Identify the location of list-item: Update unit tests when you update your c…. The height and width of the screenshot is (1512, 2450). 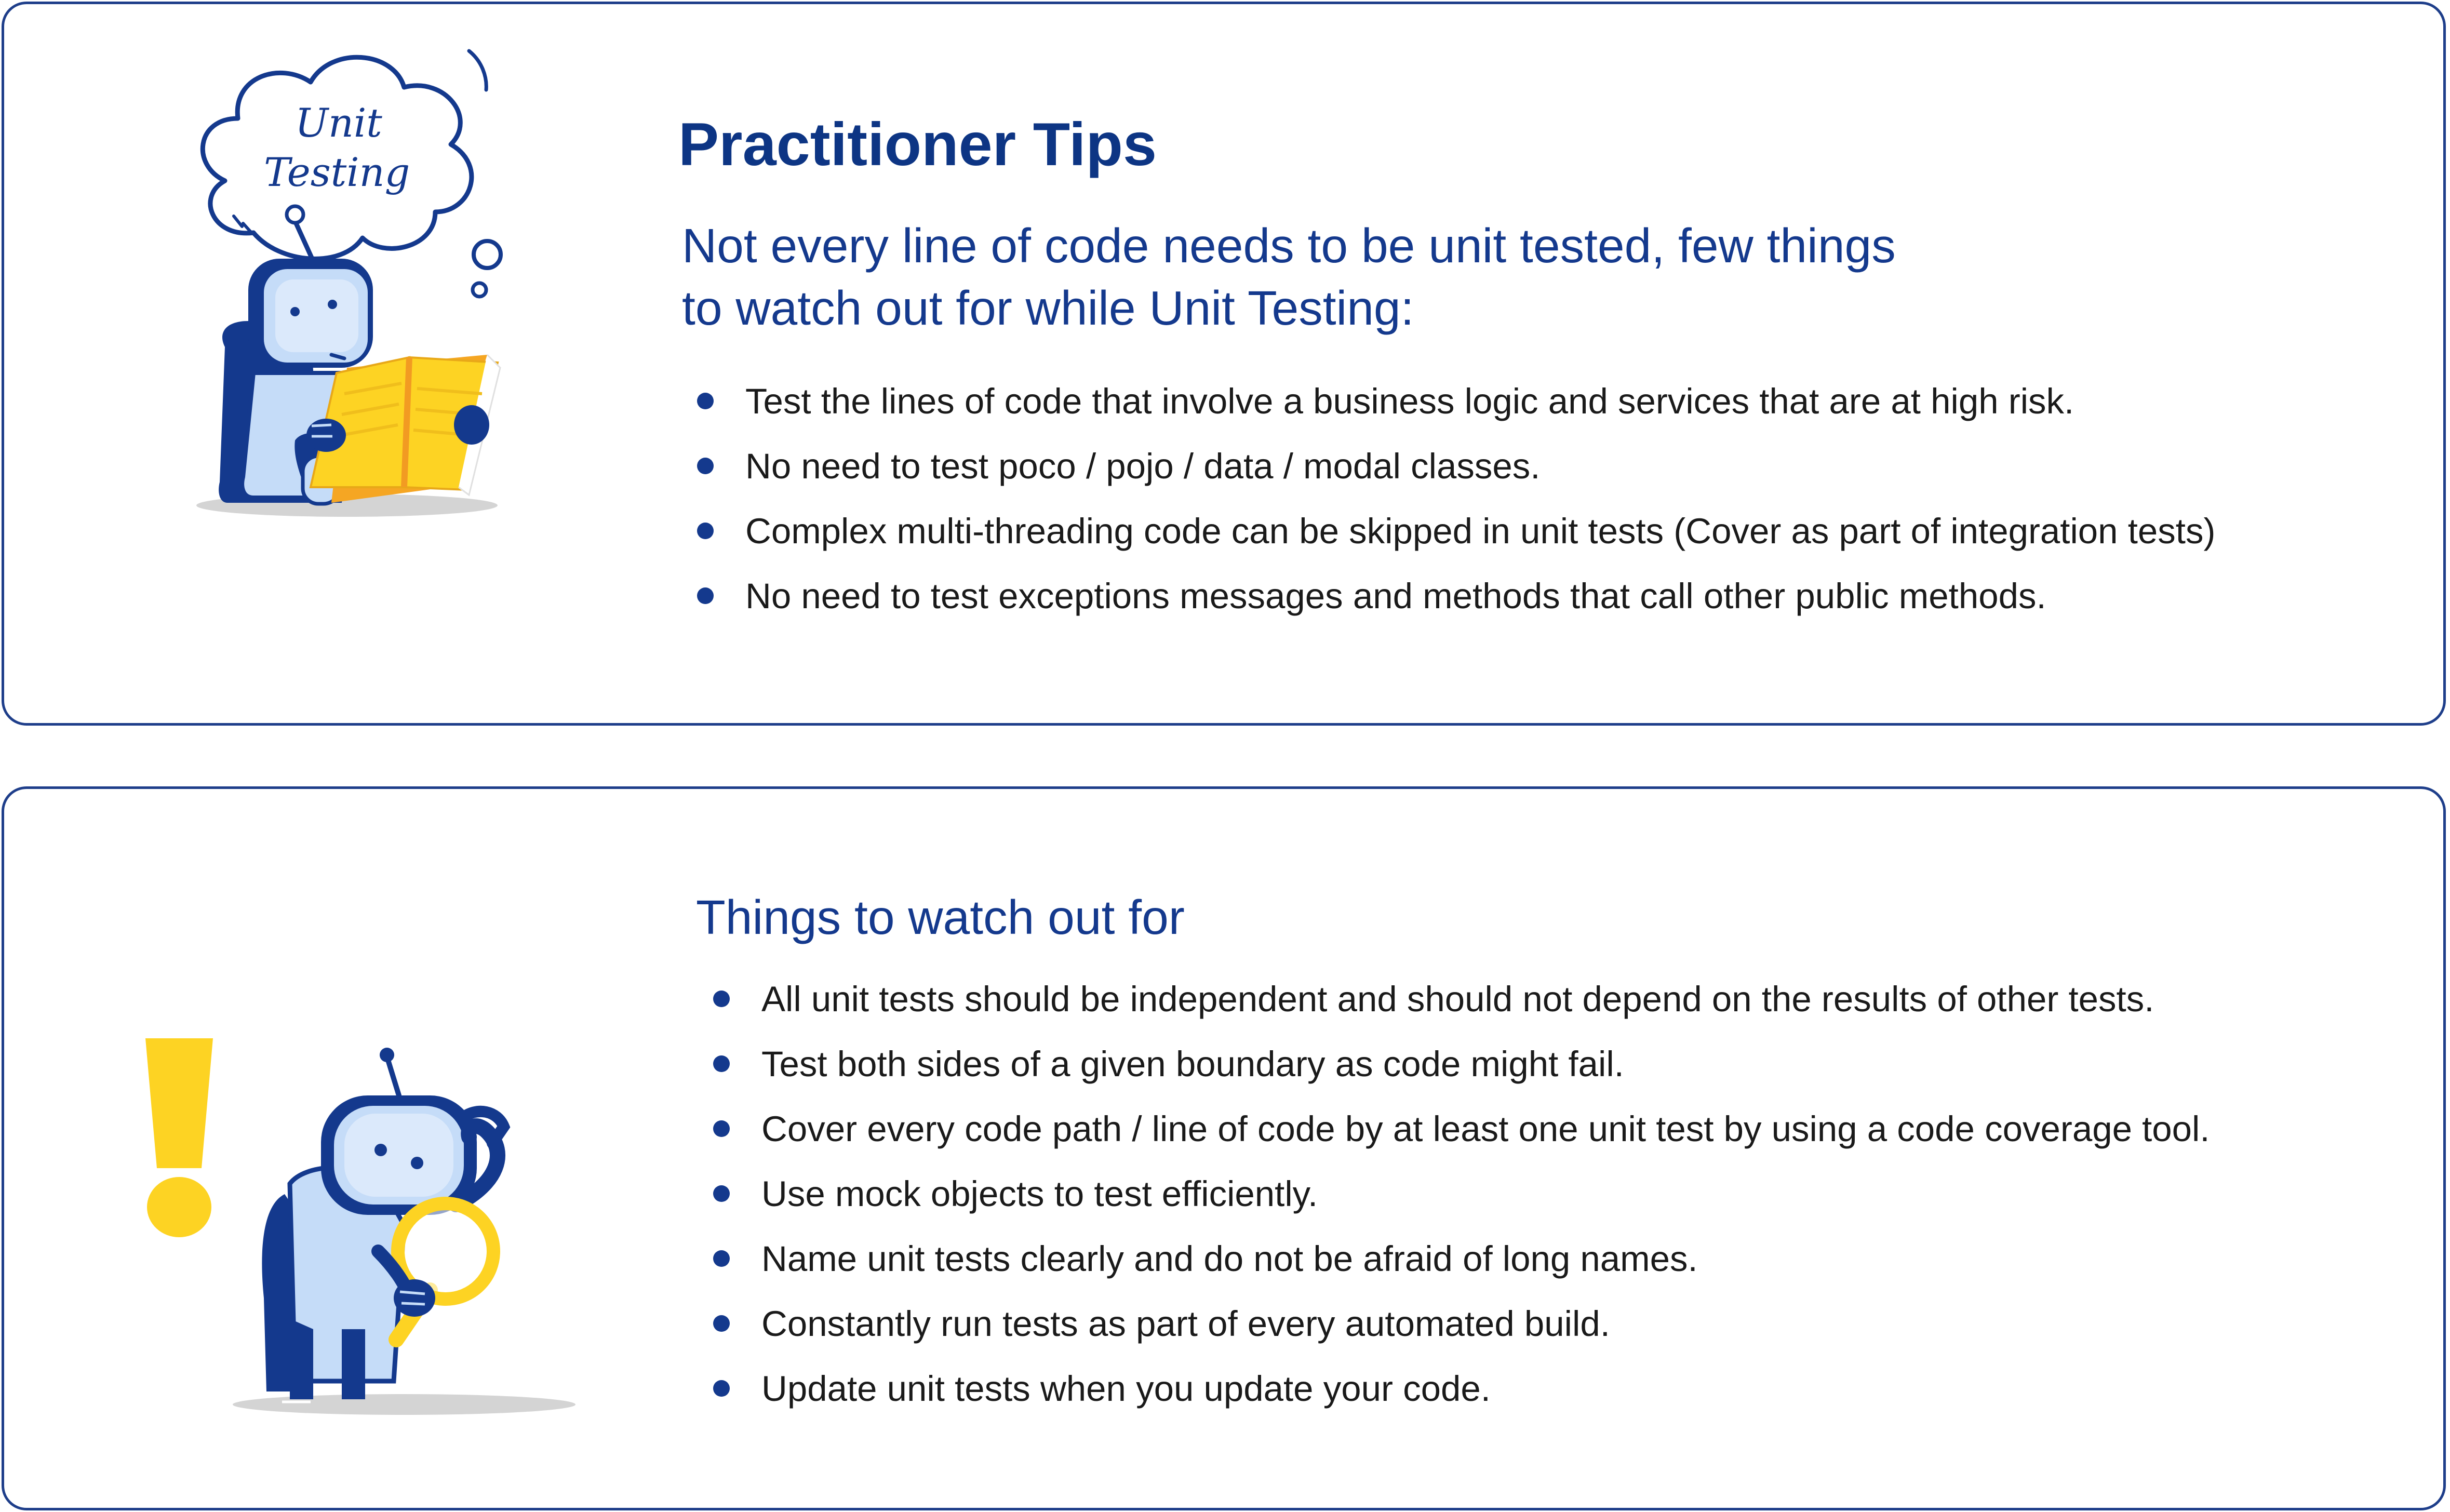
(1461, 1388).